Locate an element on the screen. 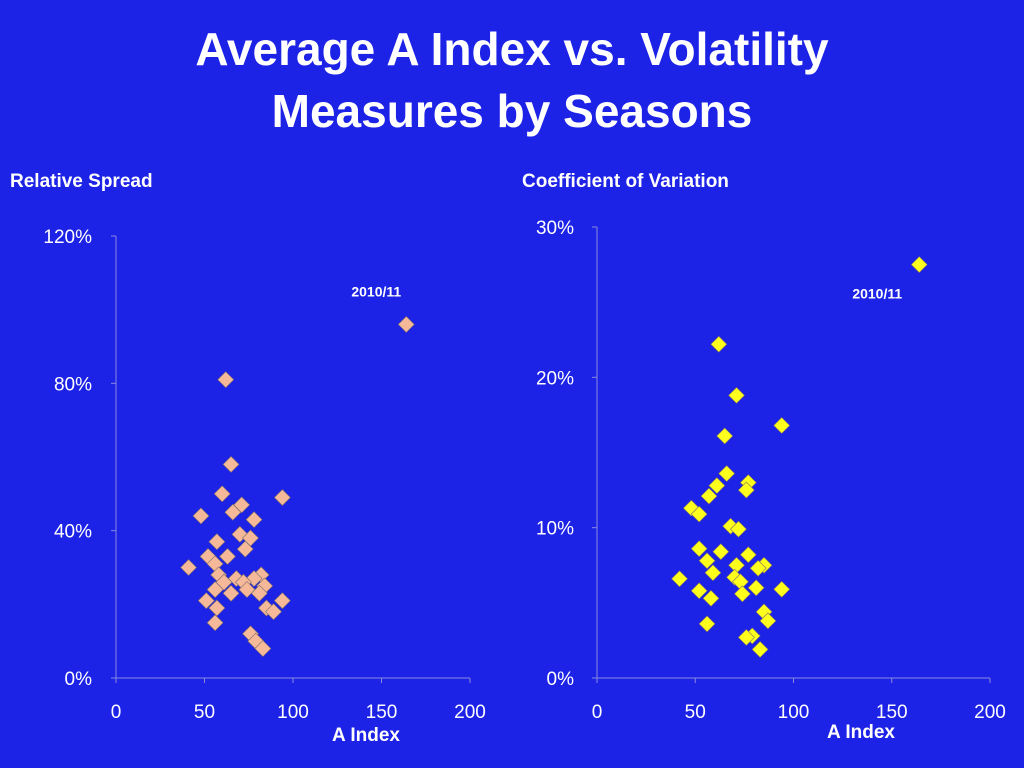  relative-spread-x-tick-label: 0 is located at coordinates (116, 712).